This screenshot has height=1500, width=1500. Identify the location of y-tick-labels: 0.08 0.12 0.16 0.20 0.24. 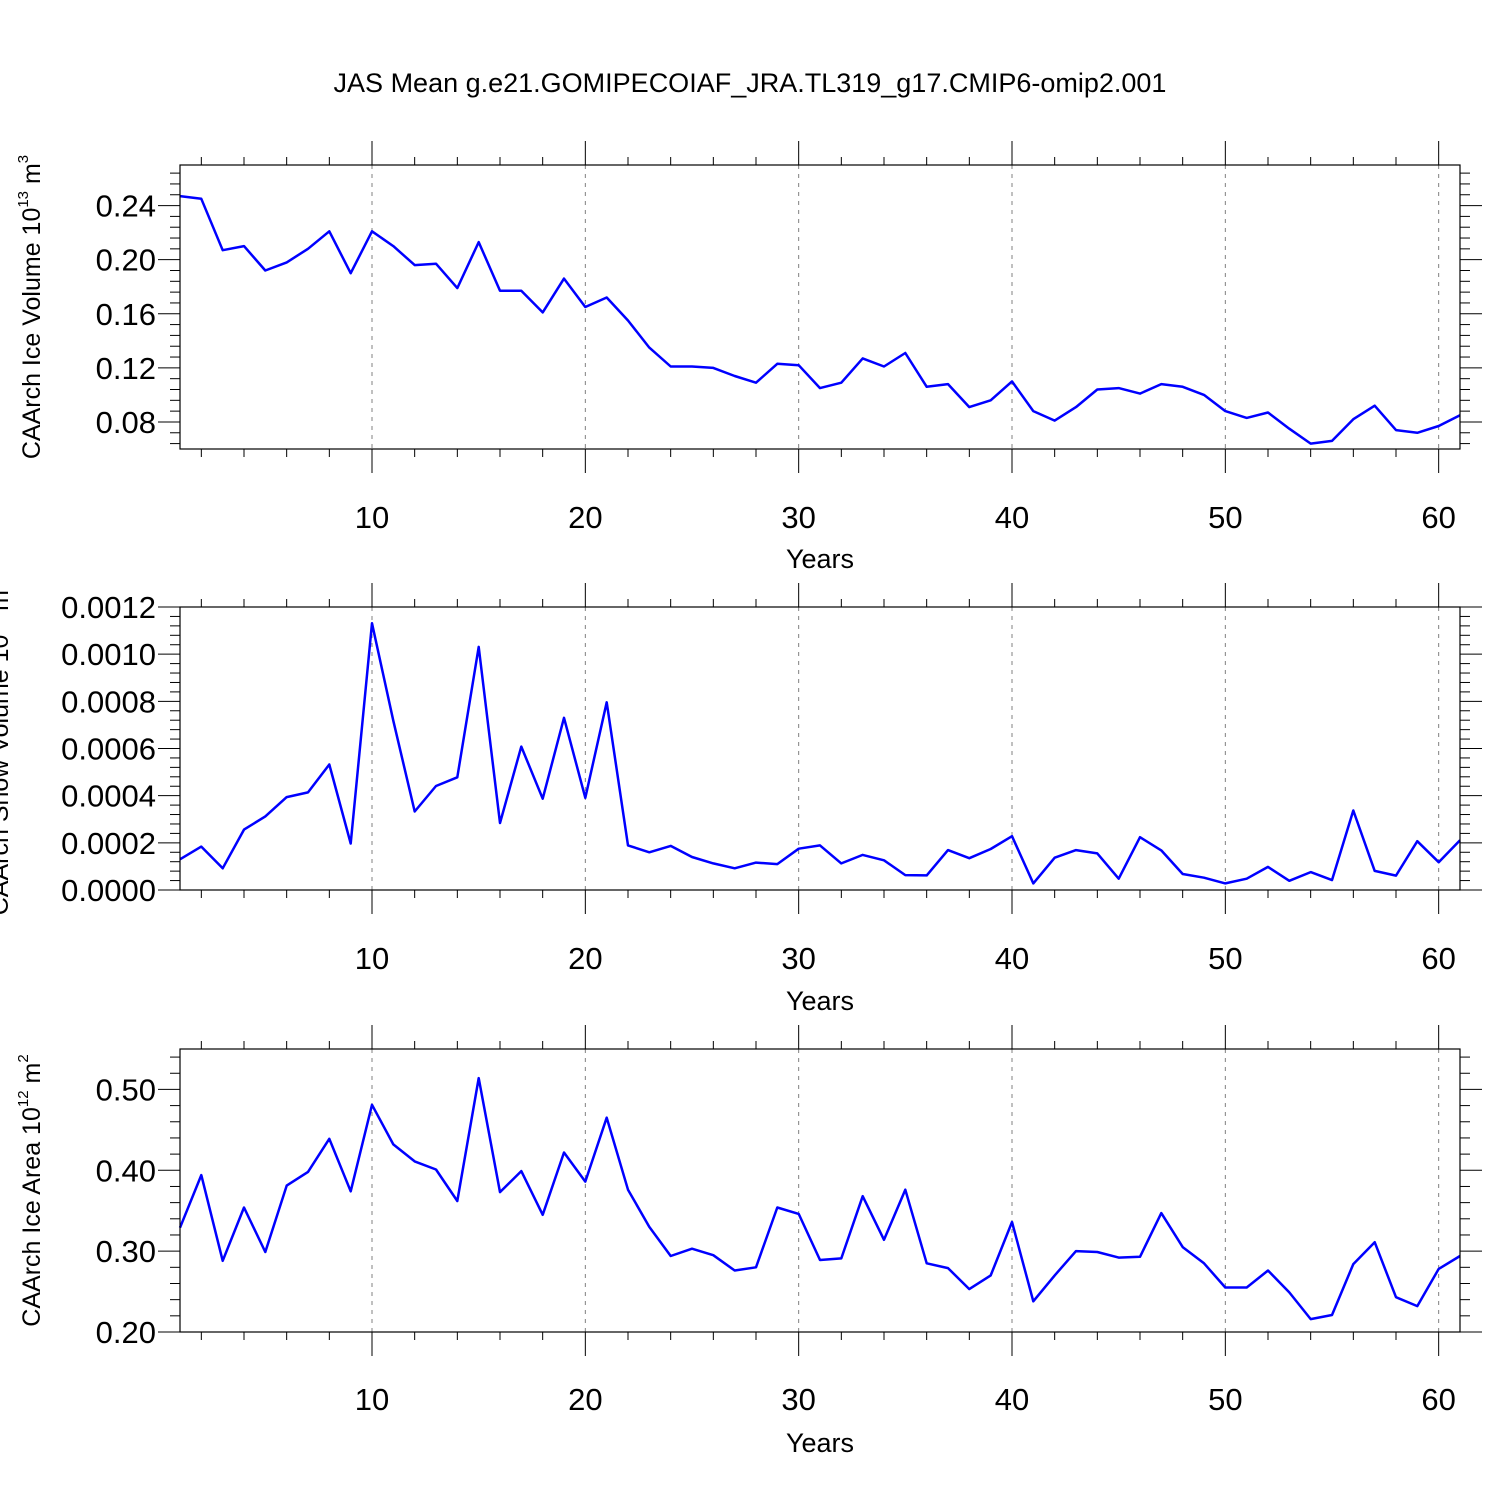
(126, 314).